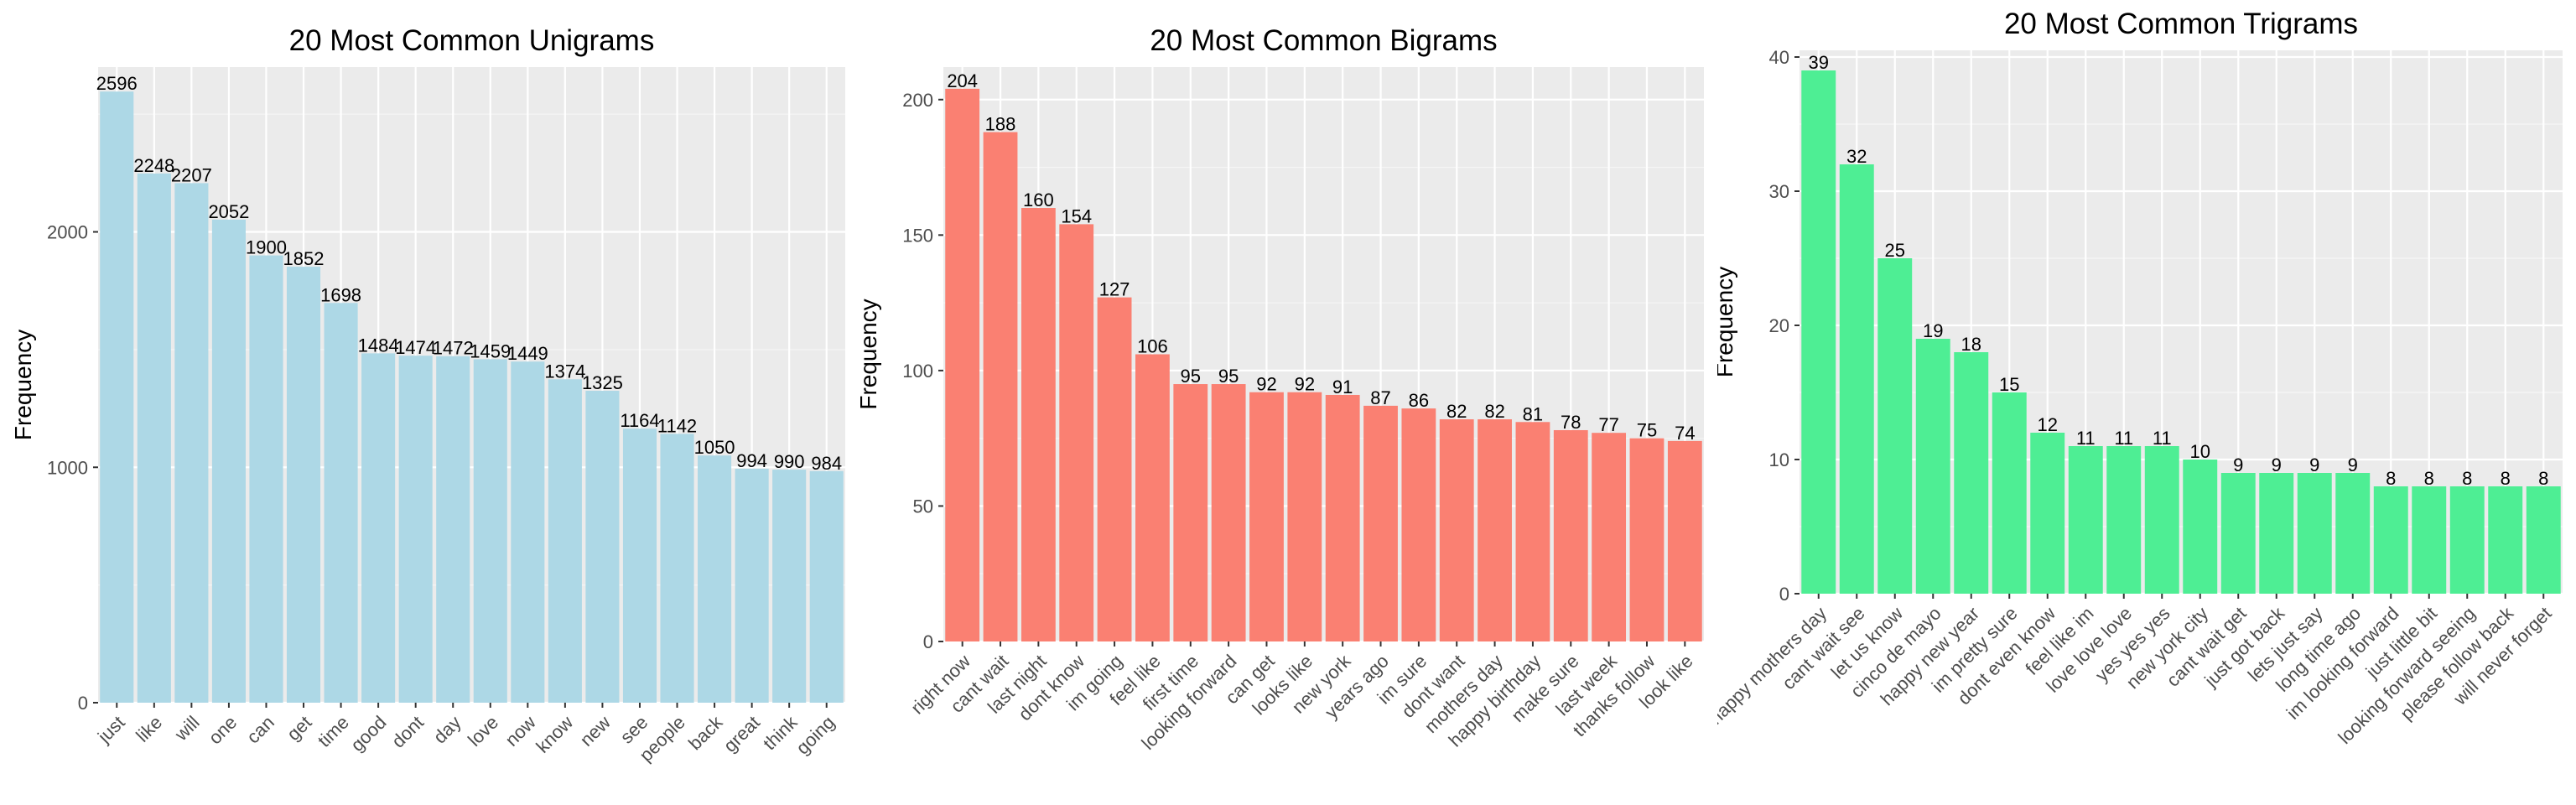 This screenshot has height=805, width=2576. Describe the element at coordinates (266, 247) in the screenshot. I see `data-label: 1900` at that location.